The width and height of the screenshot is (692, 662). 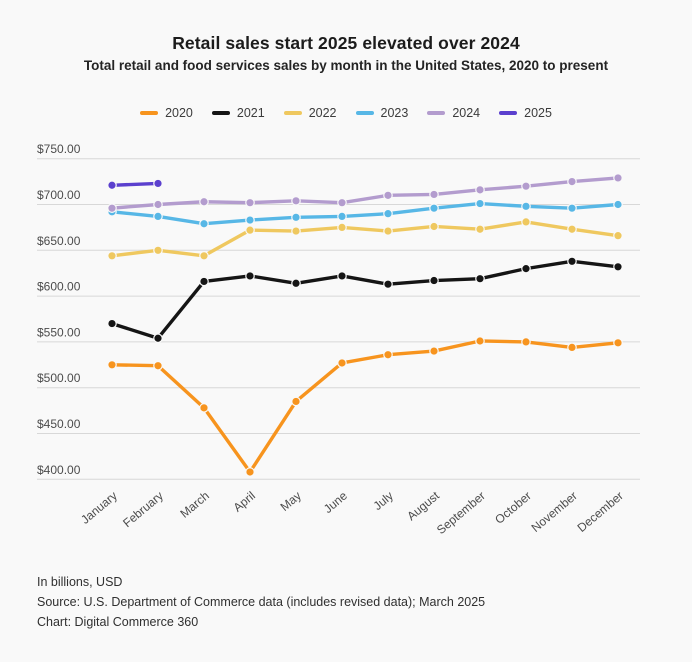 What do you see at coordinates (572, 347) in the screenshot?
I see `data-point-2020-november` at bounding box center [572, 347].